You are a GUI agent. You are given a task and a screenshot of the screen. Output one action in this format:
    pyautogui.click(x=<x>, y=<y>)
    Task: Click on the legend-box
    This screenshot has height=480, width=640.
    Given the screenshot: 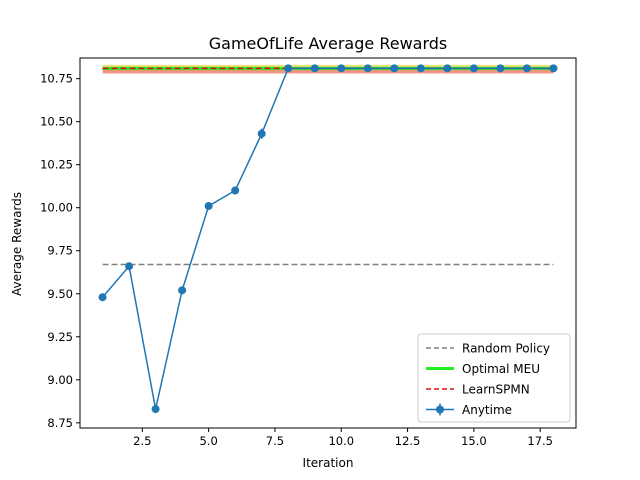 What is the action you would take?
    pyautogui.click(x=494, y=378)
    